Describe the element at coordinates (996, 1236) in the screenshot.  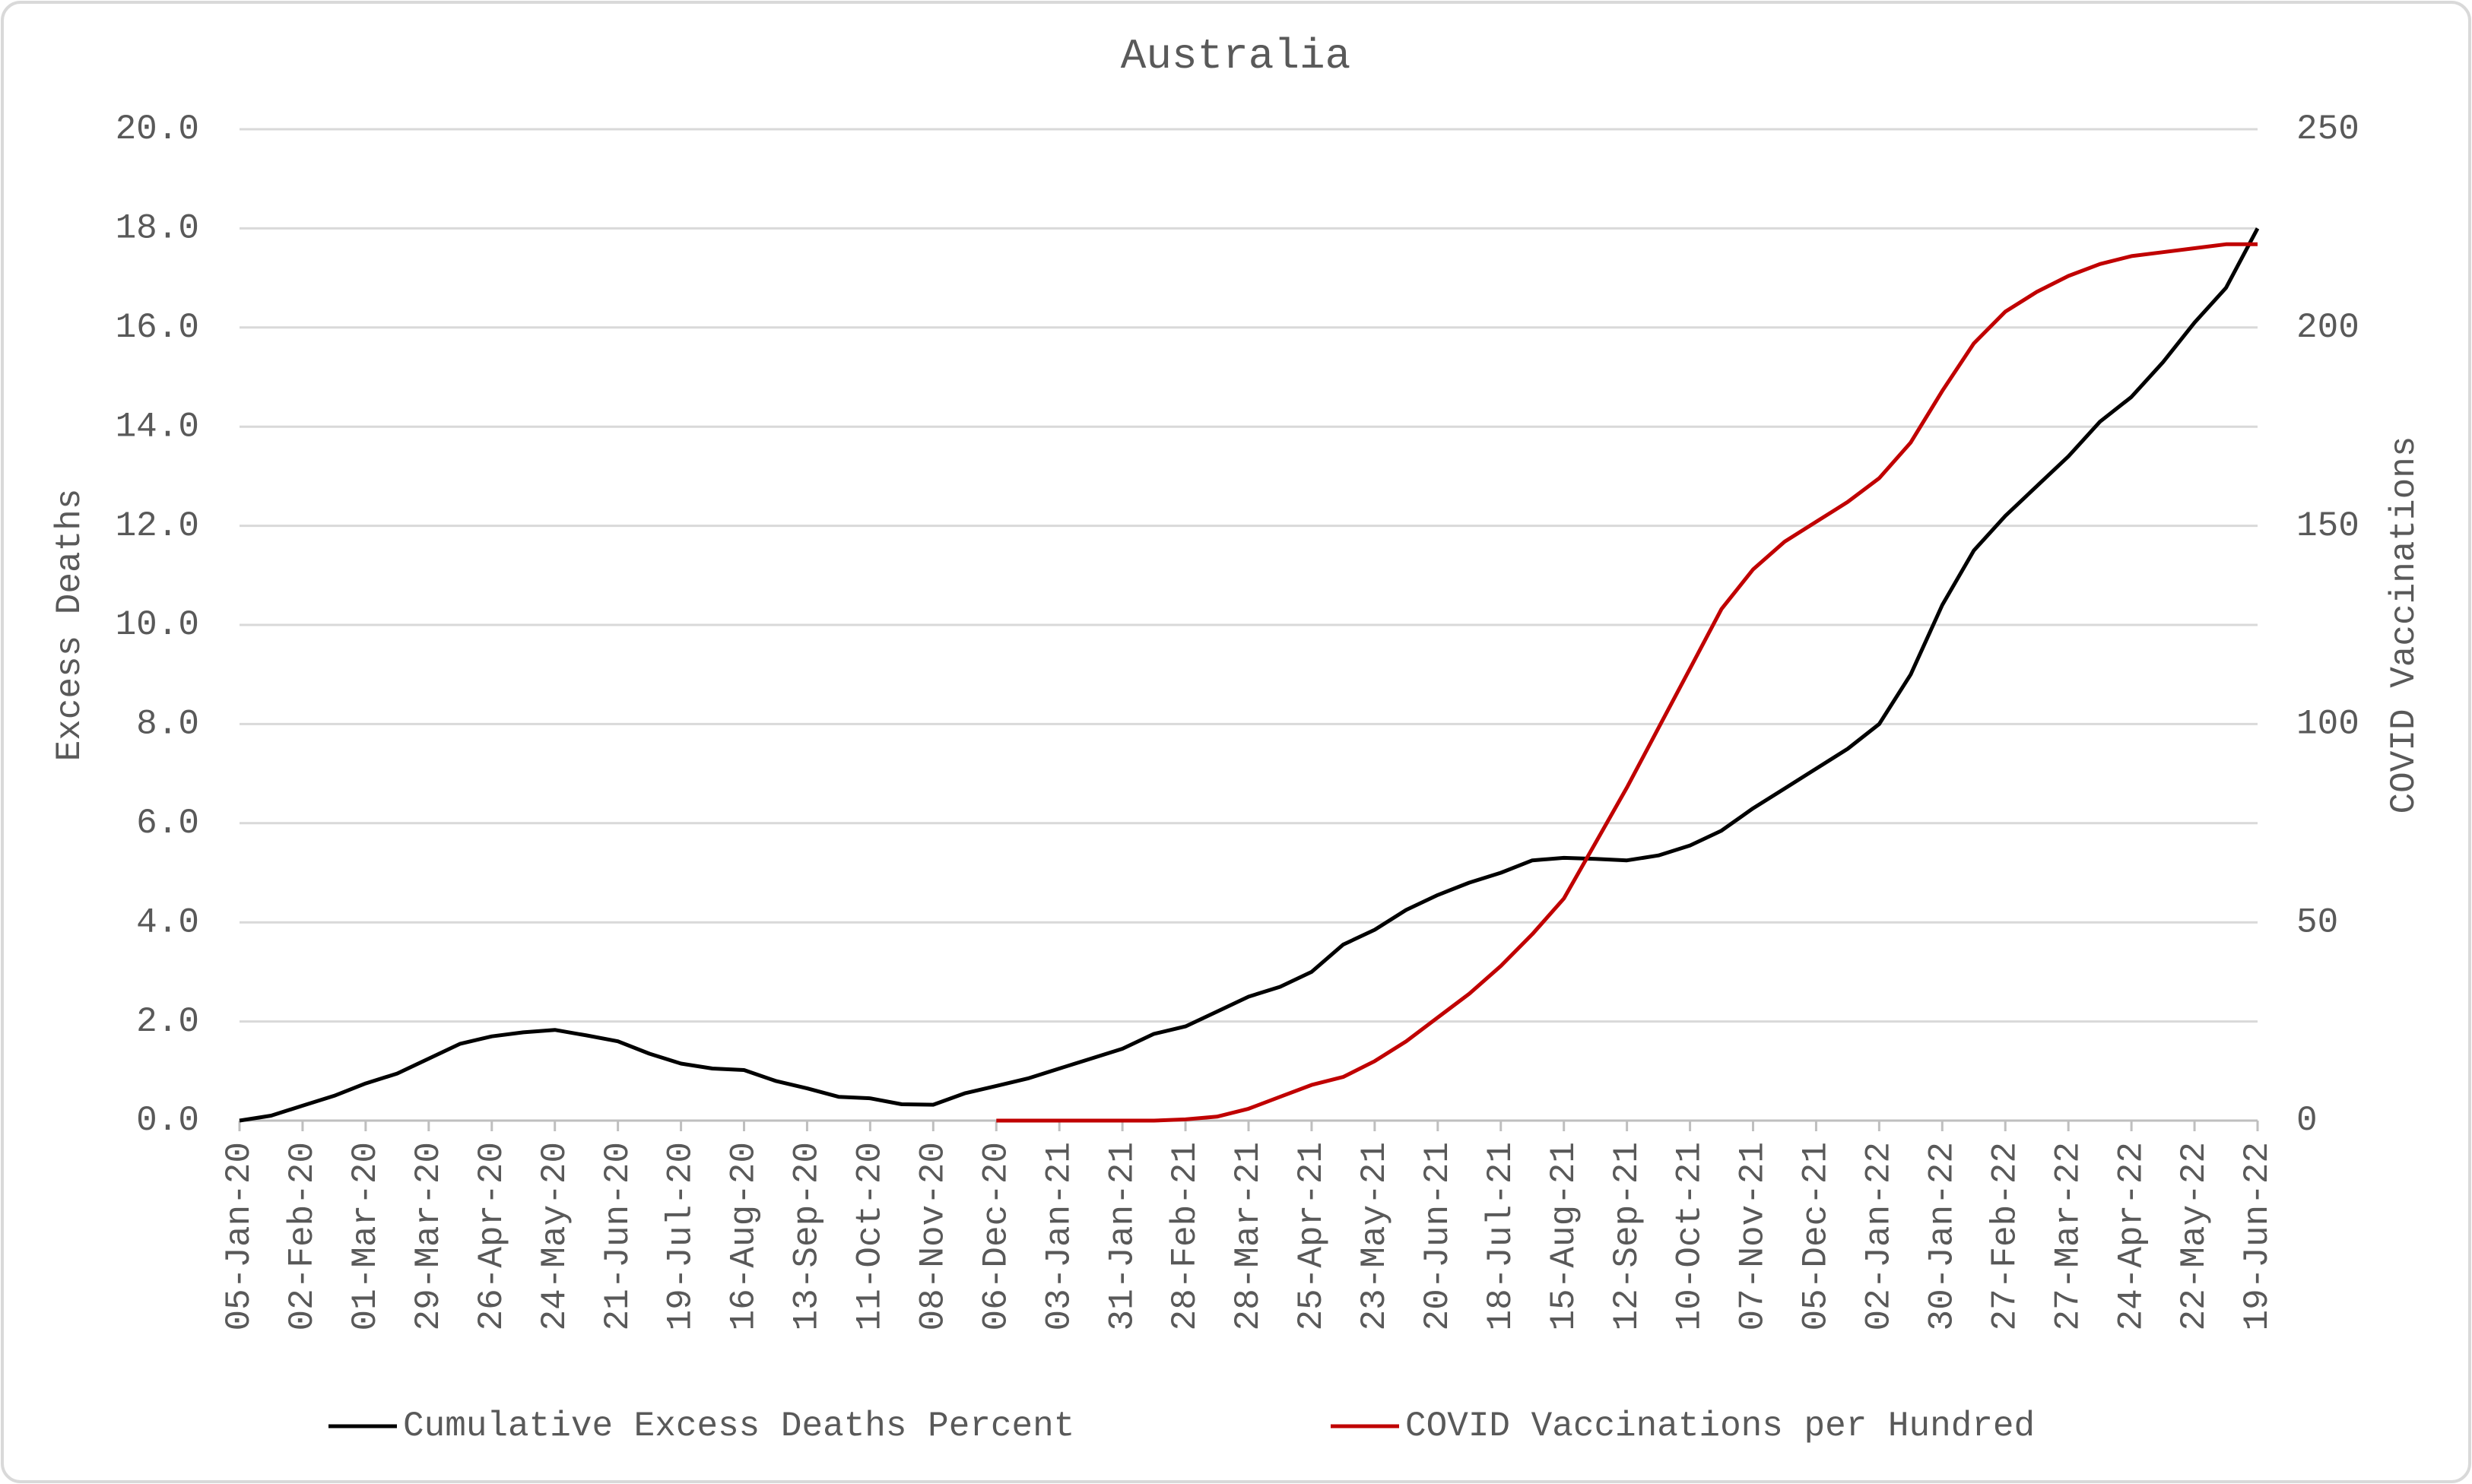
I see `x-tick-label: 06-Dec-20` at that location.